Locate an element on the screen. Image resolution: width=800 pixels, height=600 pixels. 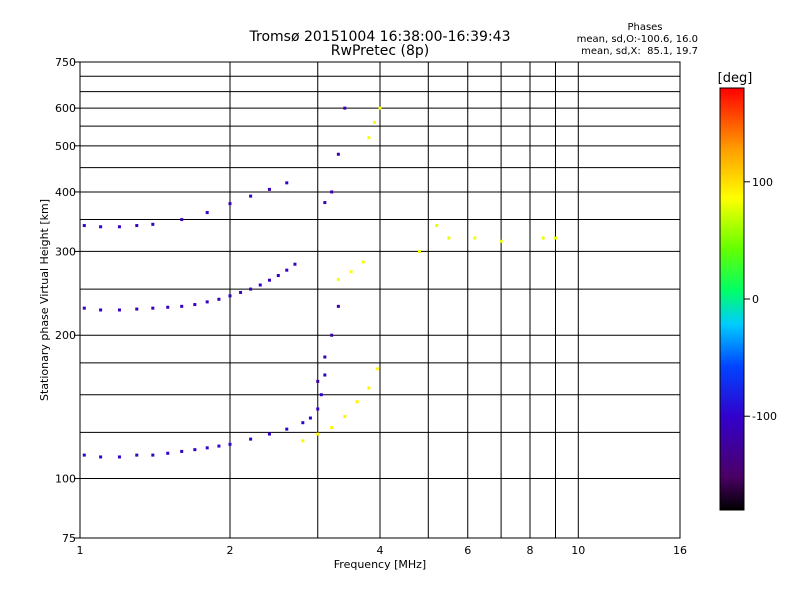
colorbar-tick-label: 0 is located at coordinates (755, 299).